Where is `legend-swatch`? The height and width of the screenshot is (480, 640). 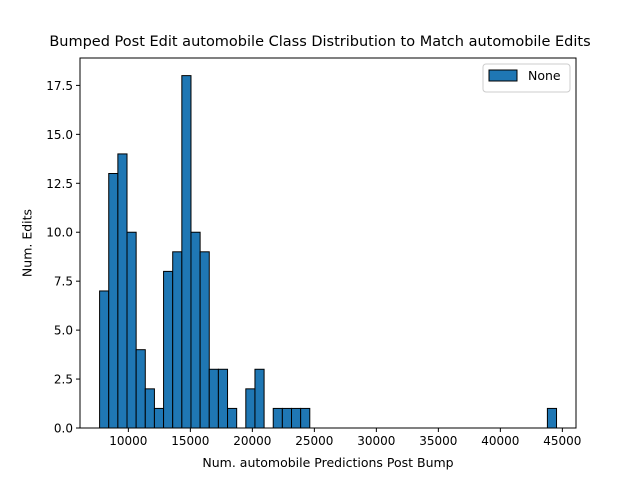
legend-swatch is located at coordinates (503, 75).